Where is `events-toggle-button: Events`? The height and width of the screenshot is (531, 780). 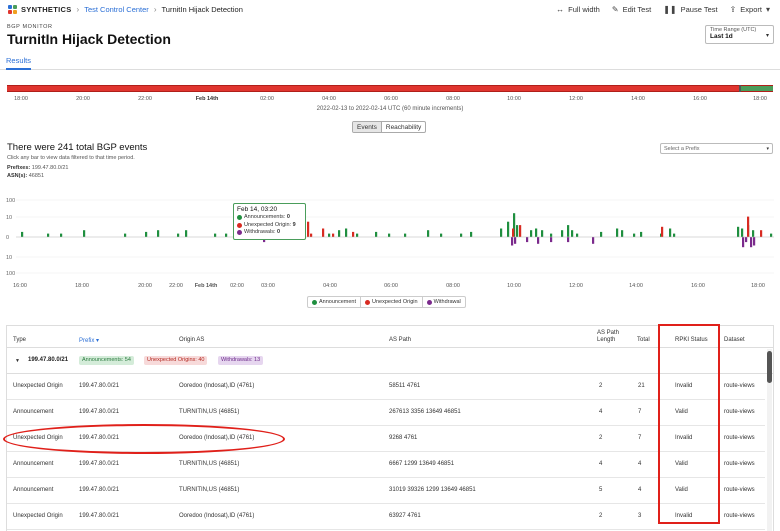
events-toggle-button: Events is located at coordinates (367, 127).